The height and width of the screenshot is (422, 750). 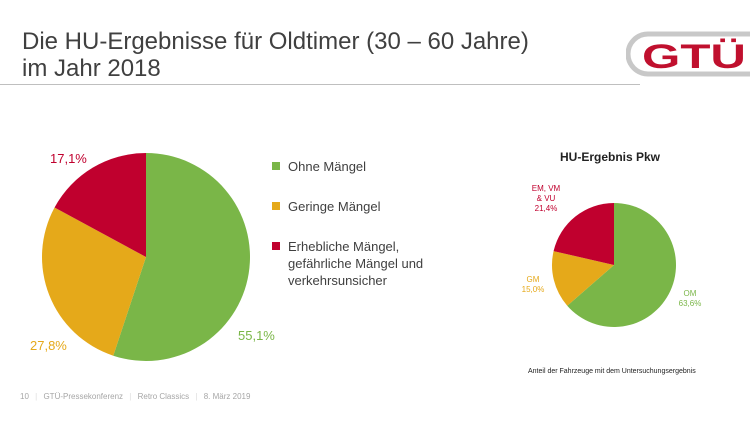 What do you see at coordinates (344, 246) in the screenshot?
I see `legend-line: Erhebliche Mängel,` at bounding box center [344, 246].